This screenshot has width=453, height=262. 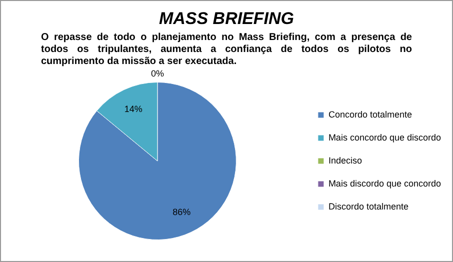 I want to click on data-label: 86%, so click(x=181, y=211).